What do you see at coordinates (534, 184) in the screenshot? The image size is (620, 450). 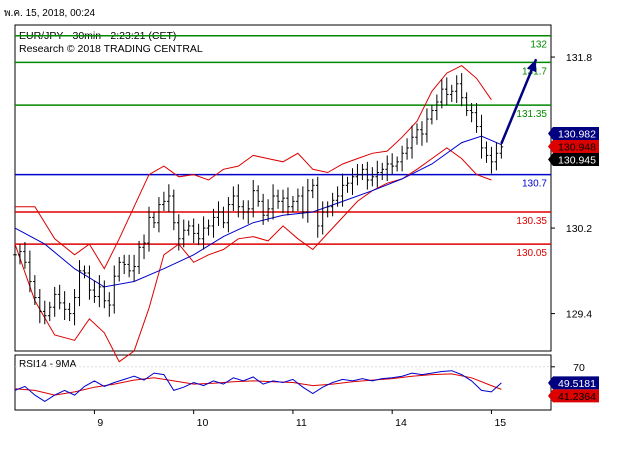 I see `level-label-130.7: 130.7` at bounding box center [534, 184].